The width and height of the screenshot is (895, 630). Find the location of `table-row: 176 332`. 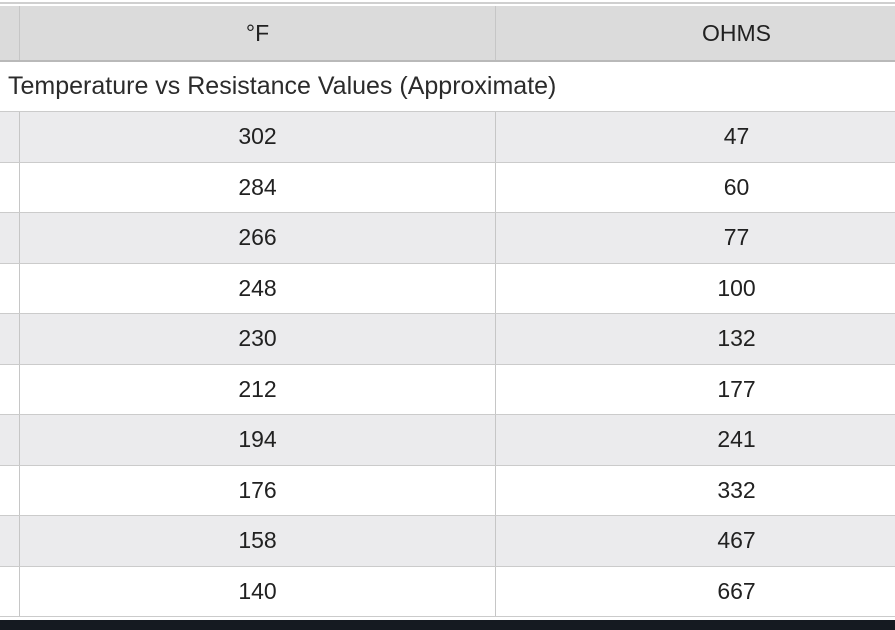

table-row: 176 332 is located at coordinates (447, 490).